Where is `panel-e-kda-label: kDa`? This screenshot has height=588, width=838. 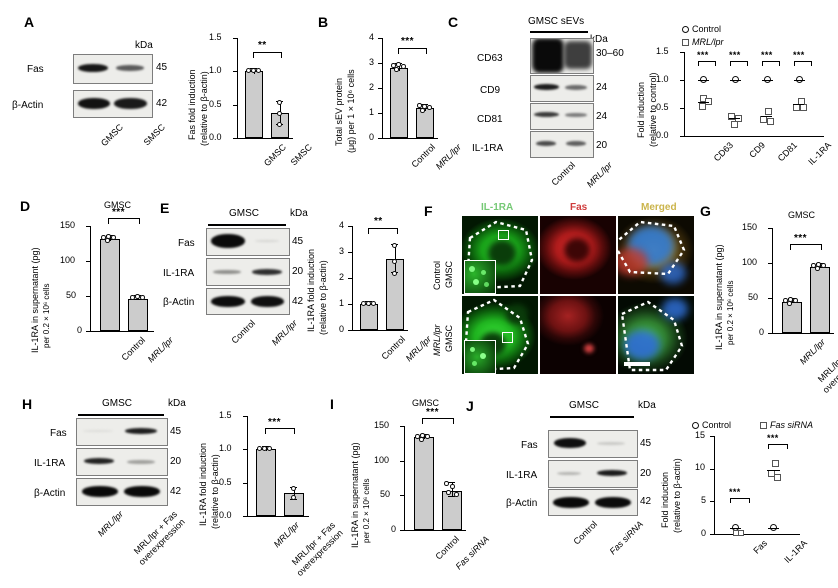
panel-e-kda-label: kDa is located at coordinates (299, 213).